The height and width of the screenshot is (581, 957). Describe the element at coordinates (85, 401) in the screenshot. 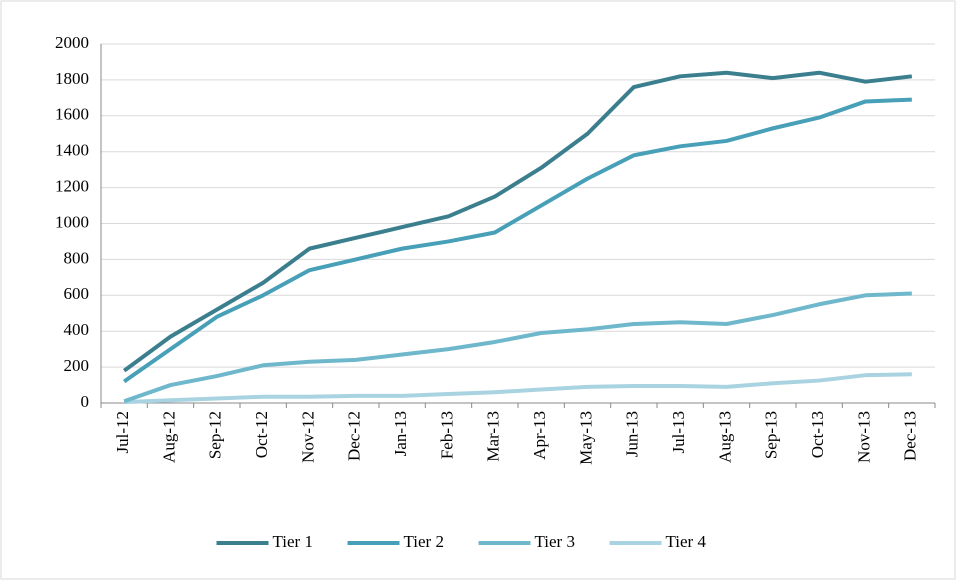

I see `y-tick-label: 0` at that location.